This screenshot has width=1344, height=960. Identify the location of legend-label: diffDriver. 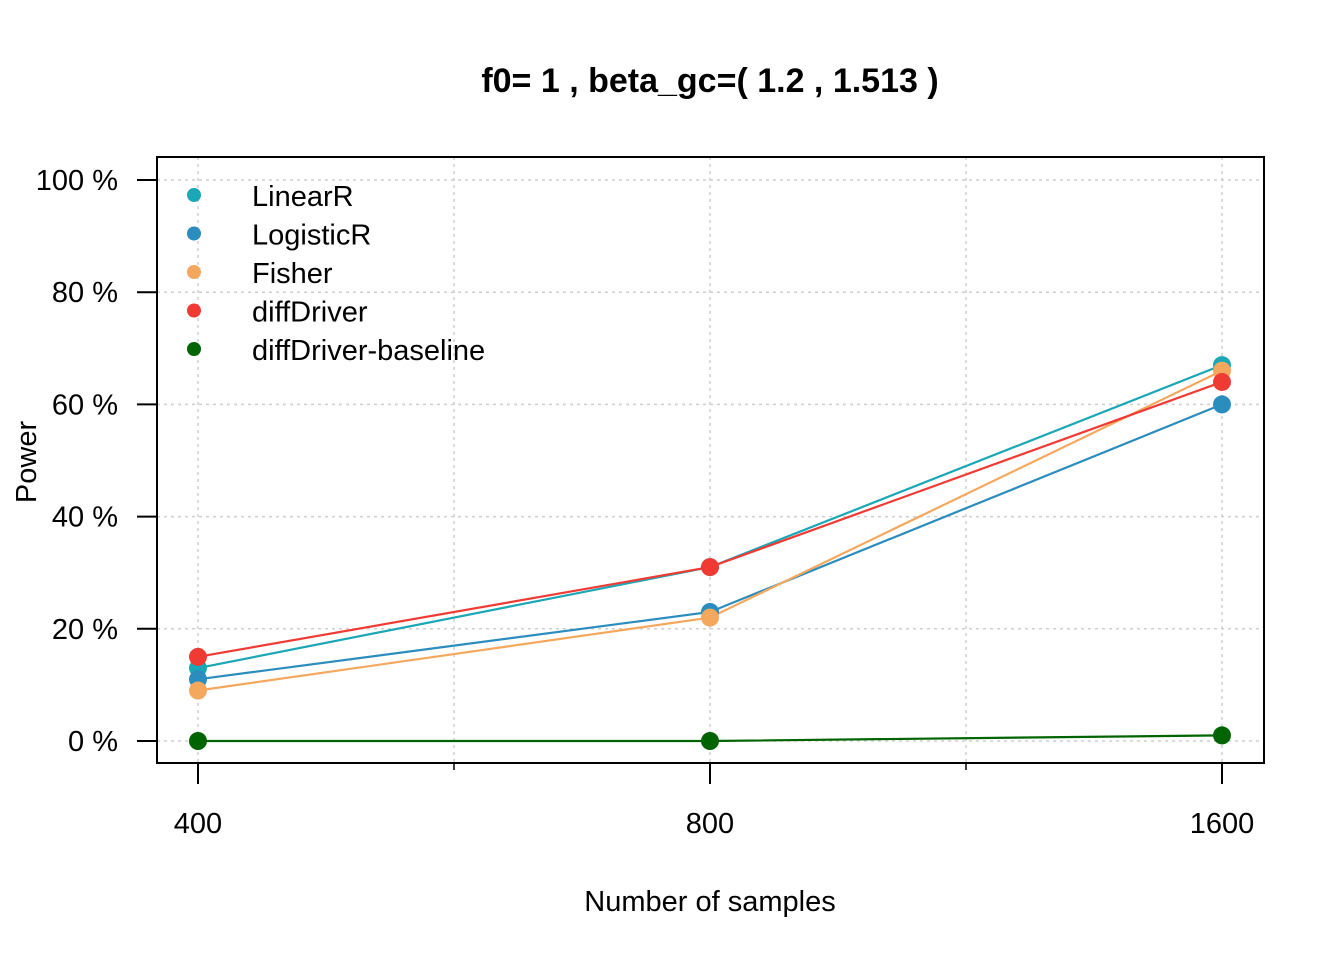
(310, 313).